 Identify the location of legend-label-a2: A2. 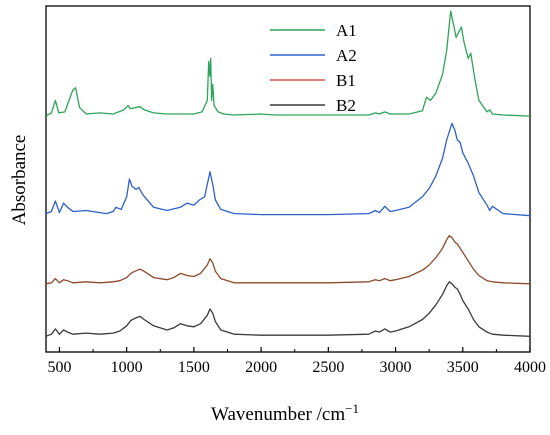
(346, 55).